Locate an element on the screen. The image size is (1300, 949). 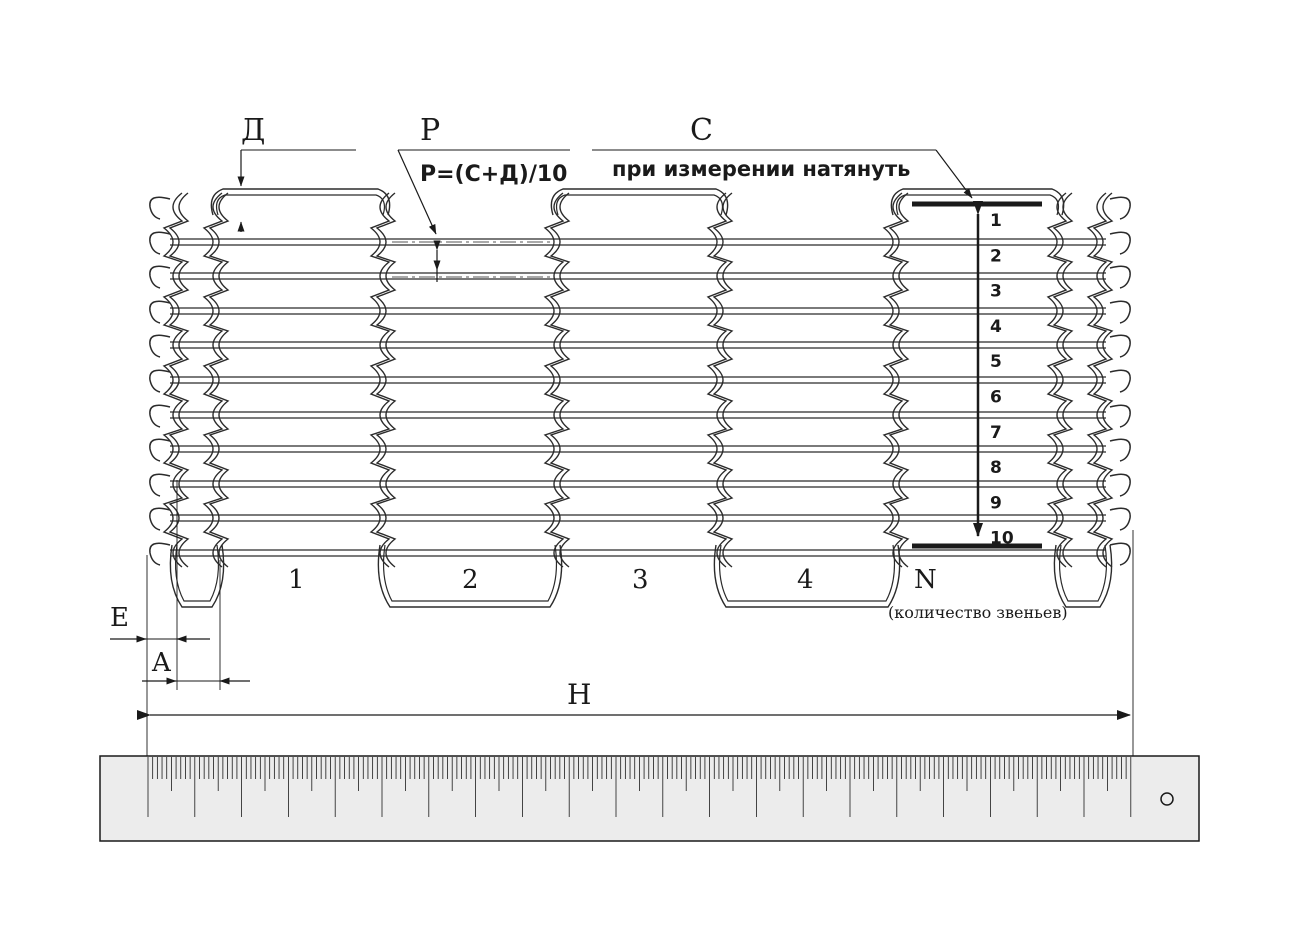
pitch-number-list: 1 2 3 4 5 6 7 8 9 10 is located at coordinates (1002, 380).